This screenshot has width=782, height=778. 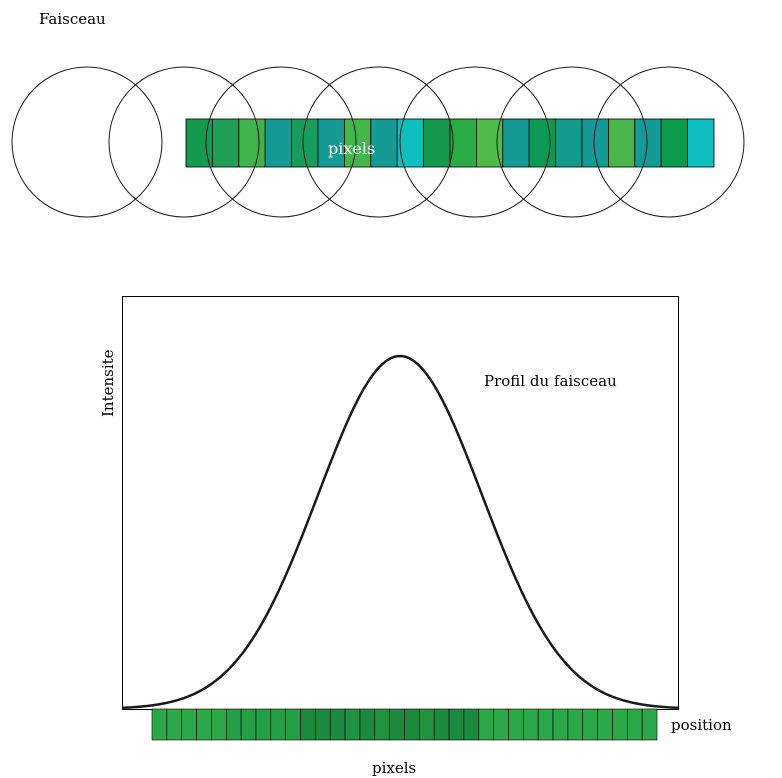 What do you see at coordinates (72, 19) in the screenshot?
I see `beam-label: Faisceau` at bounding box center [72, 19].